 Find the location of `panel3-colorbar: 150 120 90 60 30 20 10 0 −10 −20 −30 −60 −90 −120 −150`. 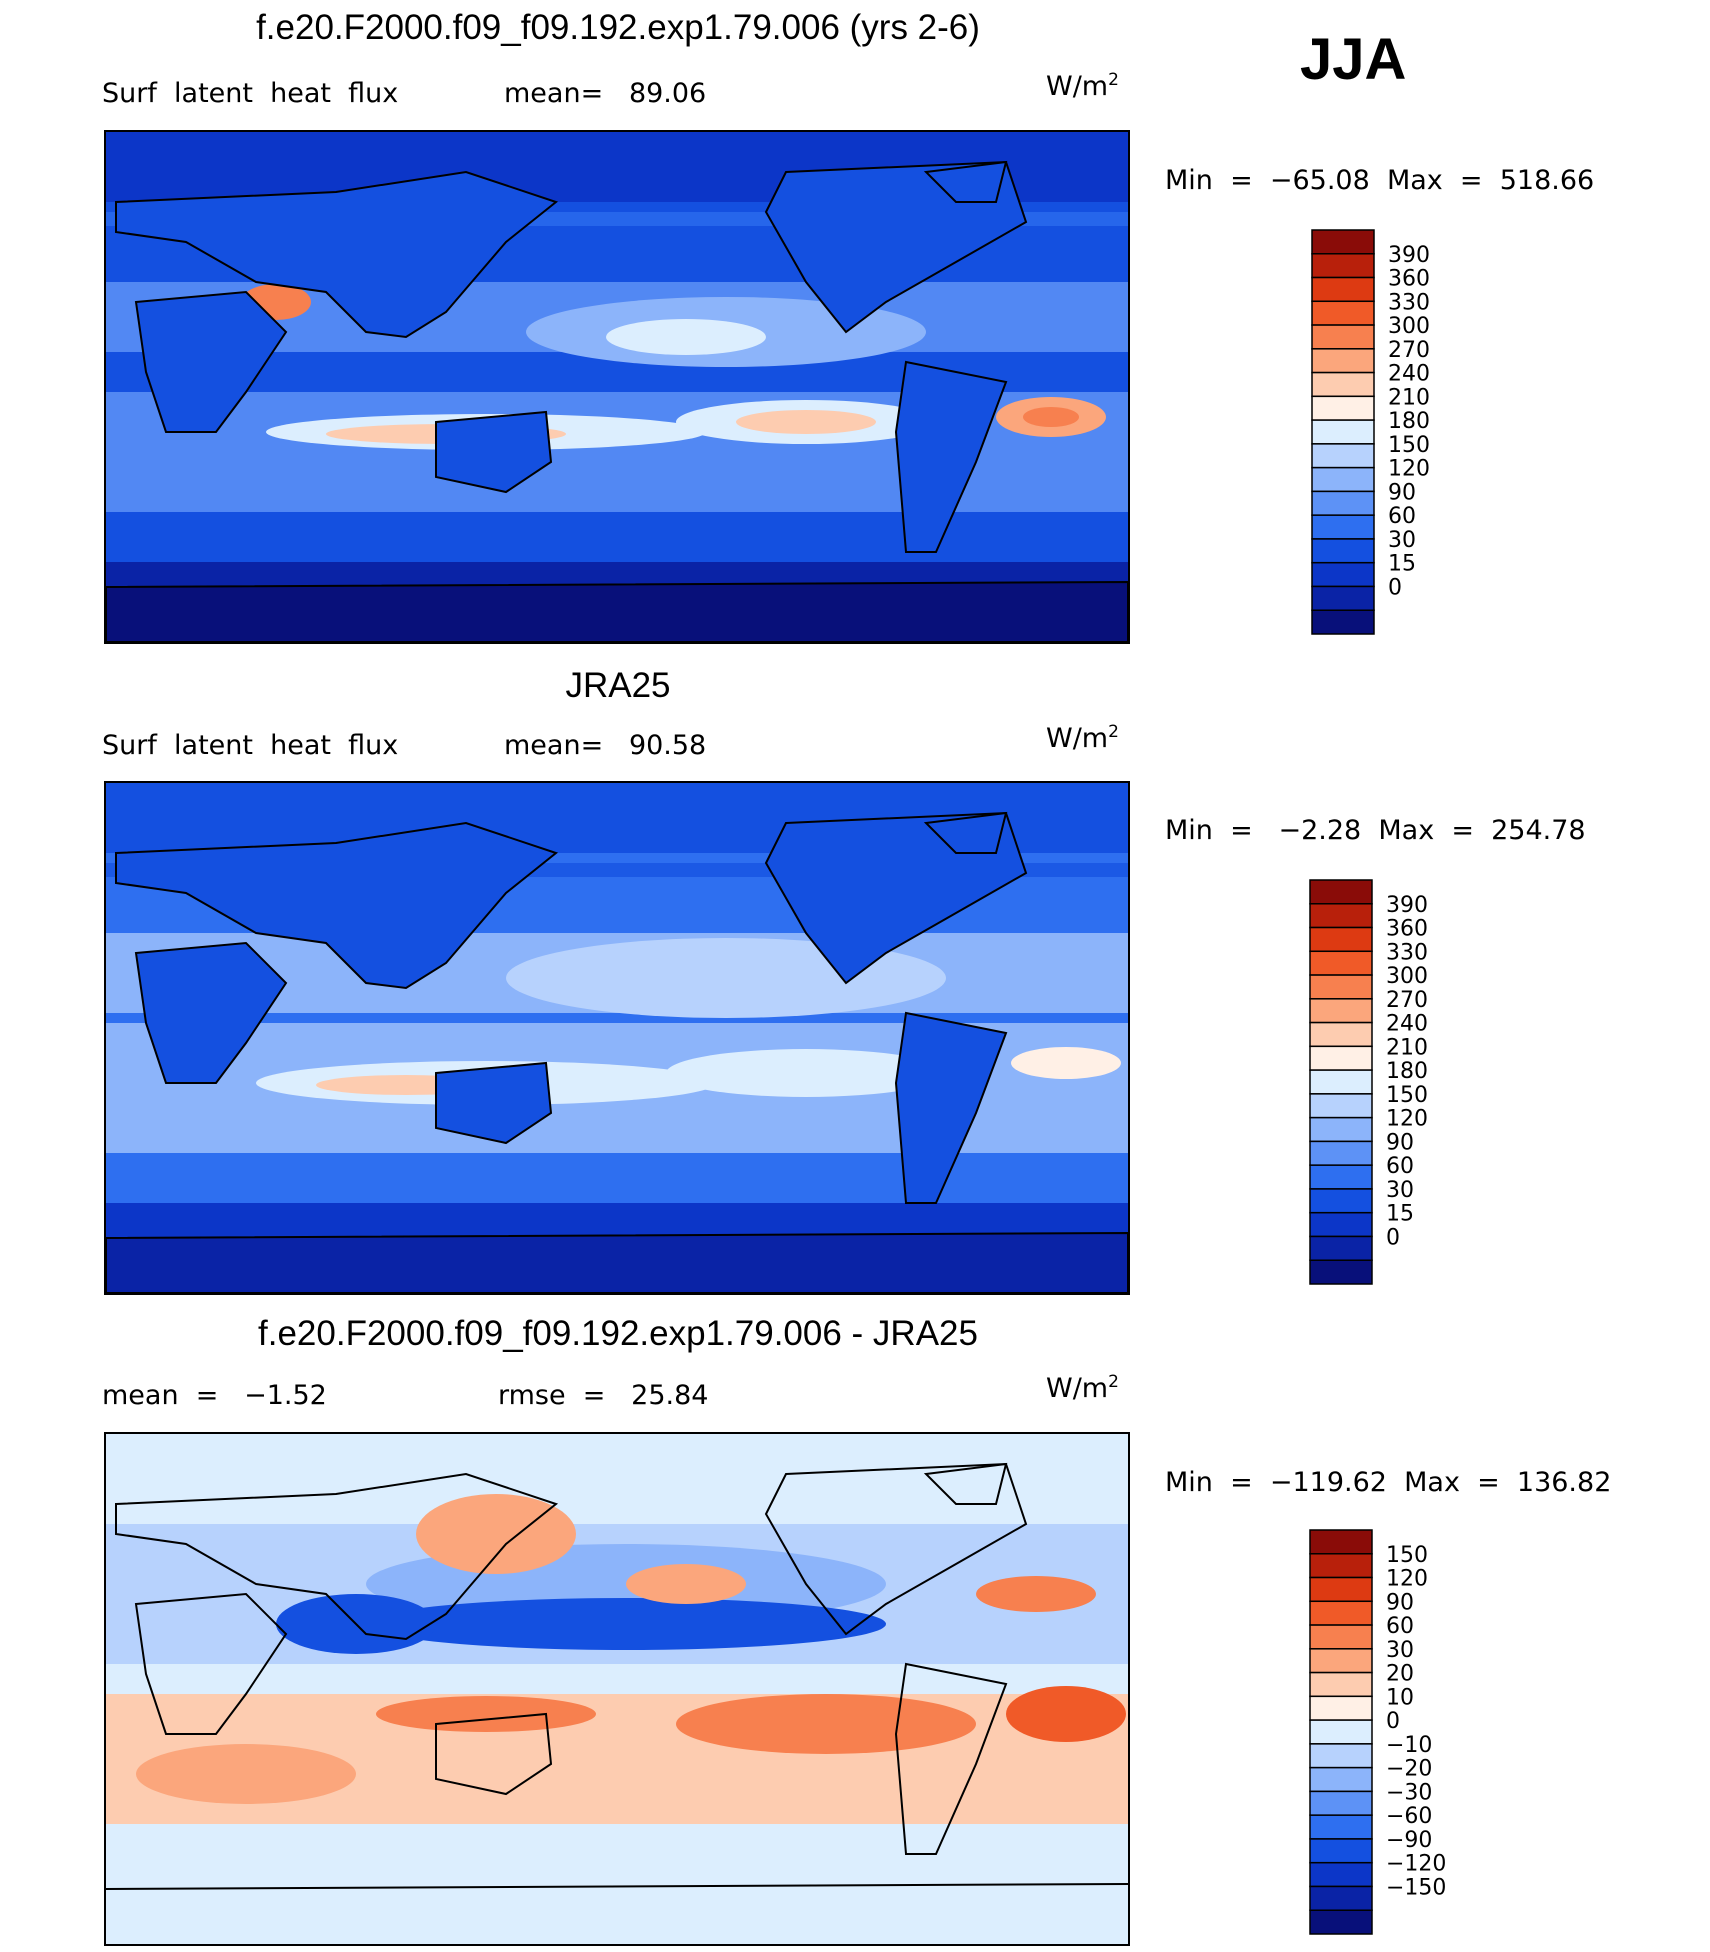

panel3-colorbar: 150 120 90 60 30 20 10 0 −10 −20 −30 −60 −90 −120 −150 is located at coordinates (1408, 1733).